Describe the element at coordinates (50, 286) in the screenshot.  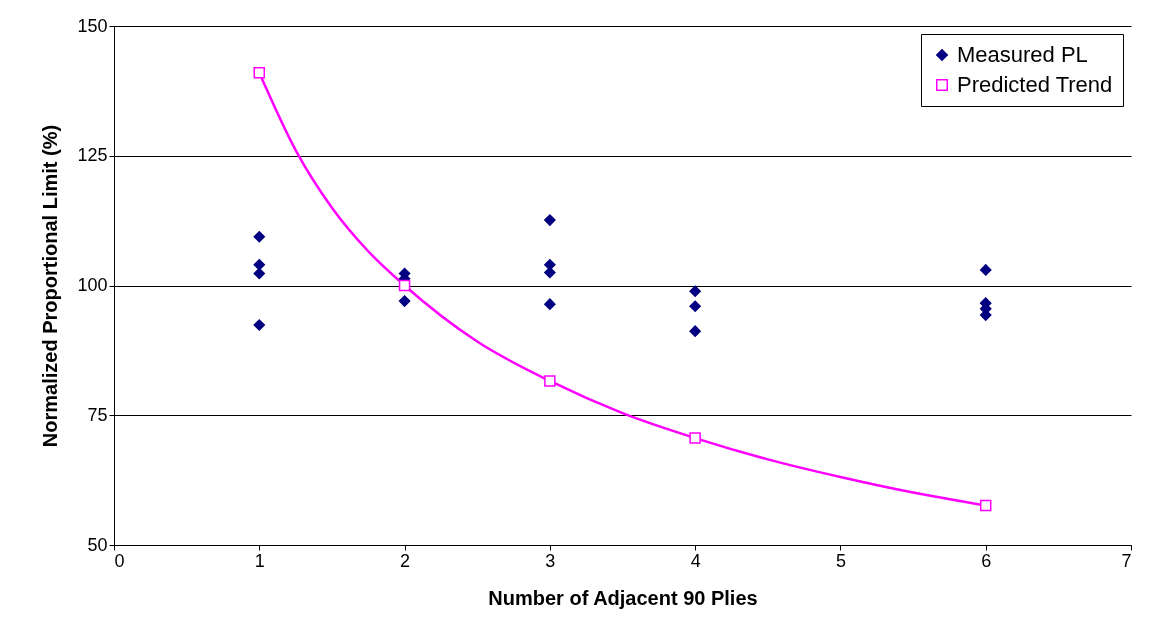
I see `y-axis-title: Normalized Proportional Limit (%)` at that location.